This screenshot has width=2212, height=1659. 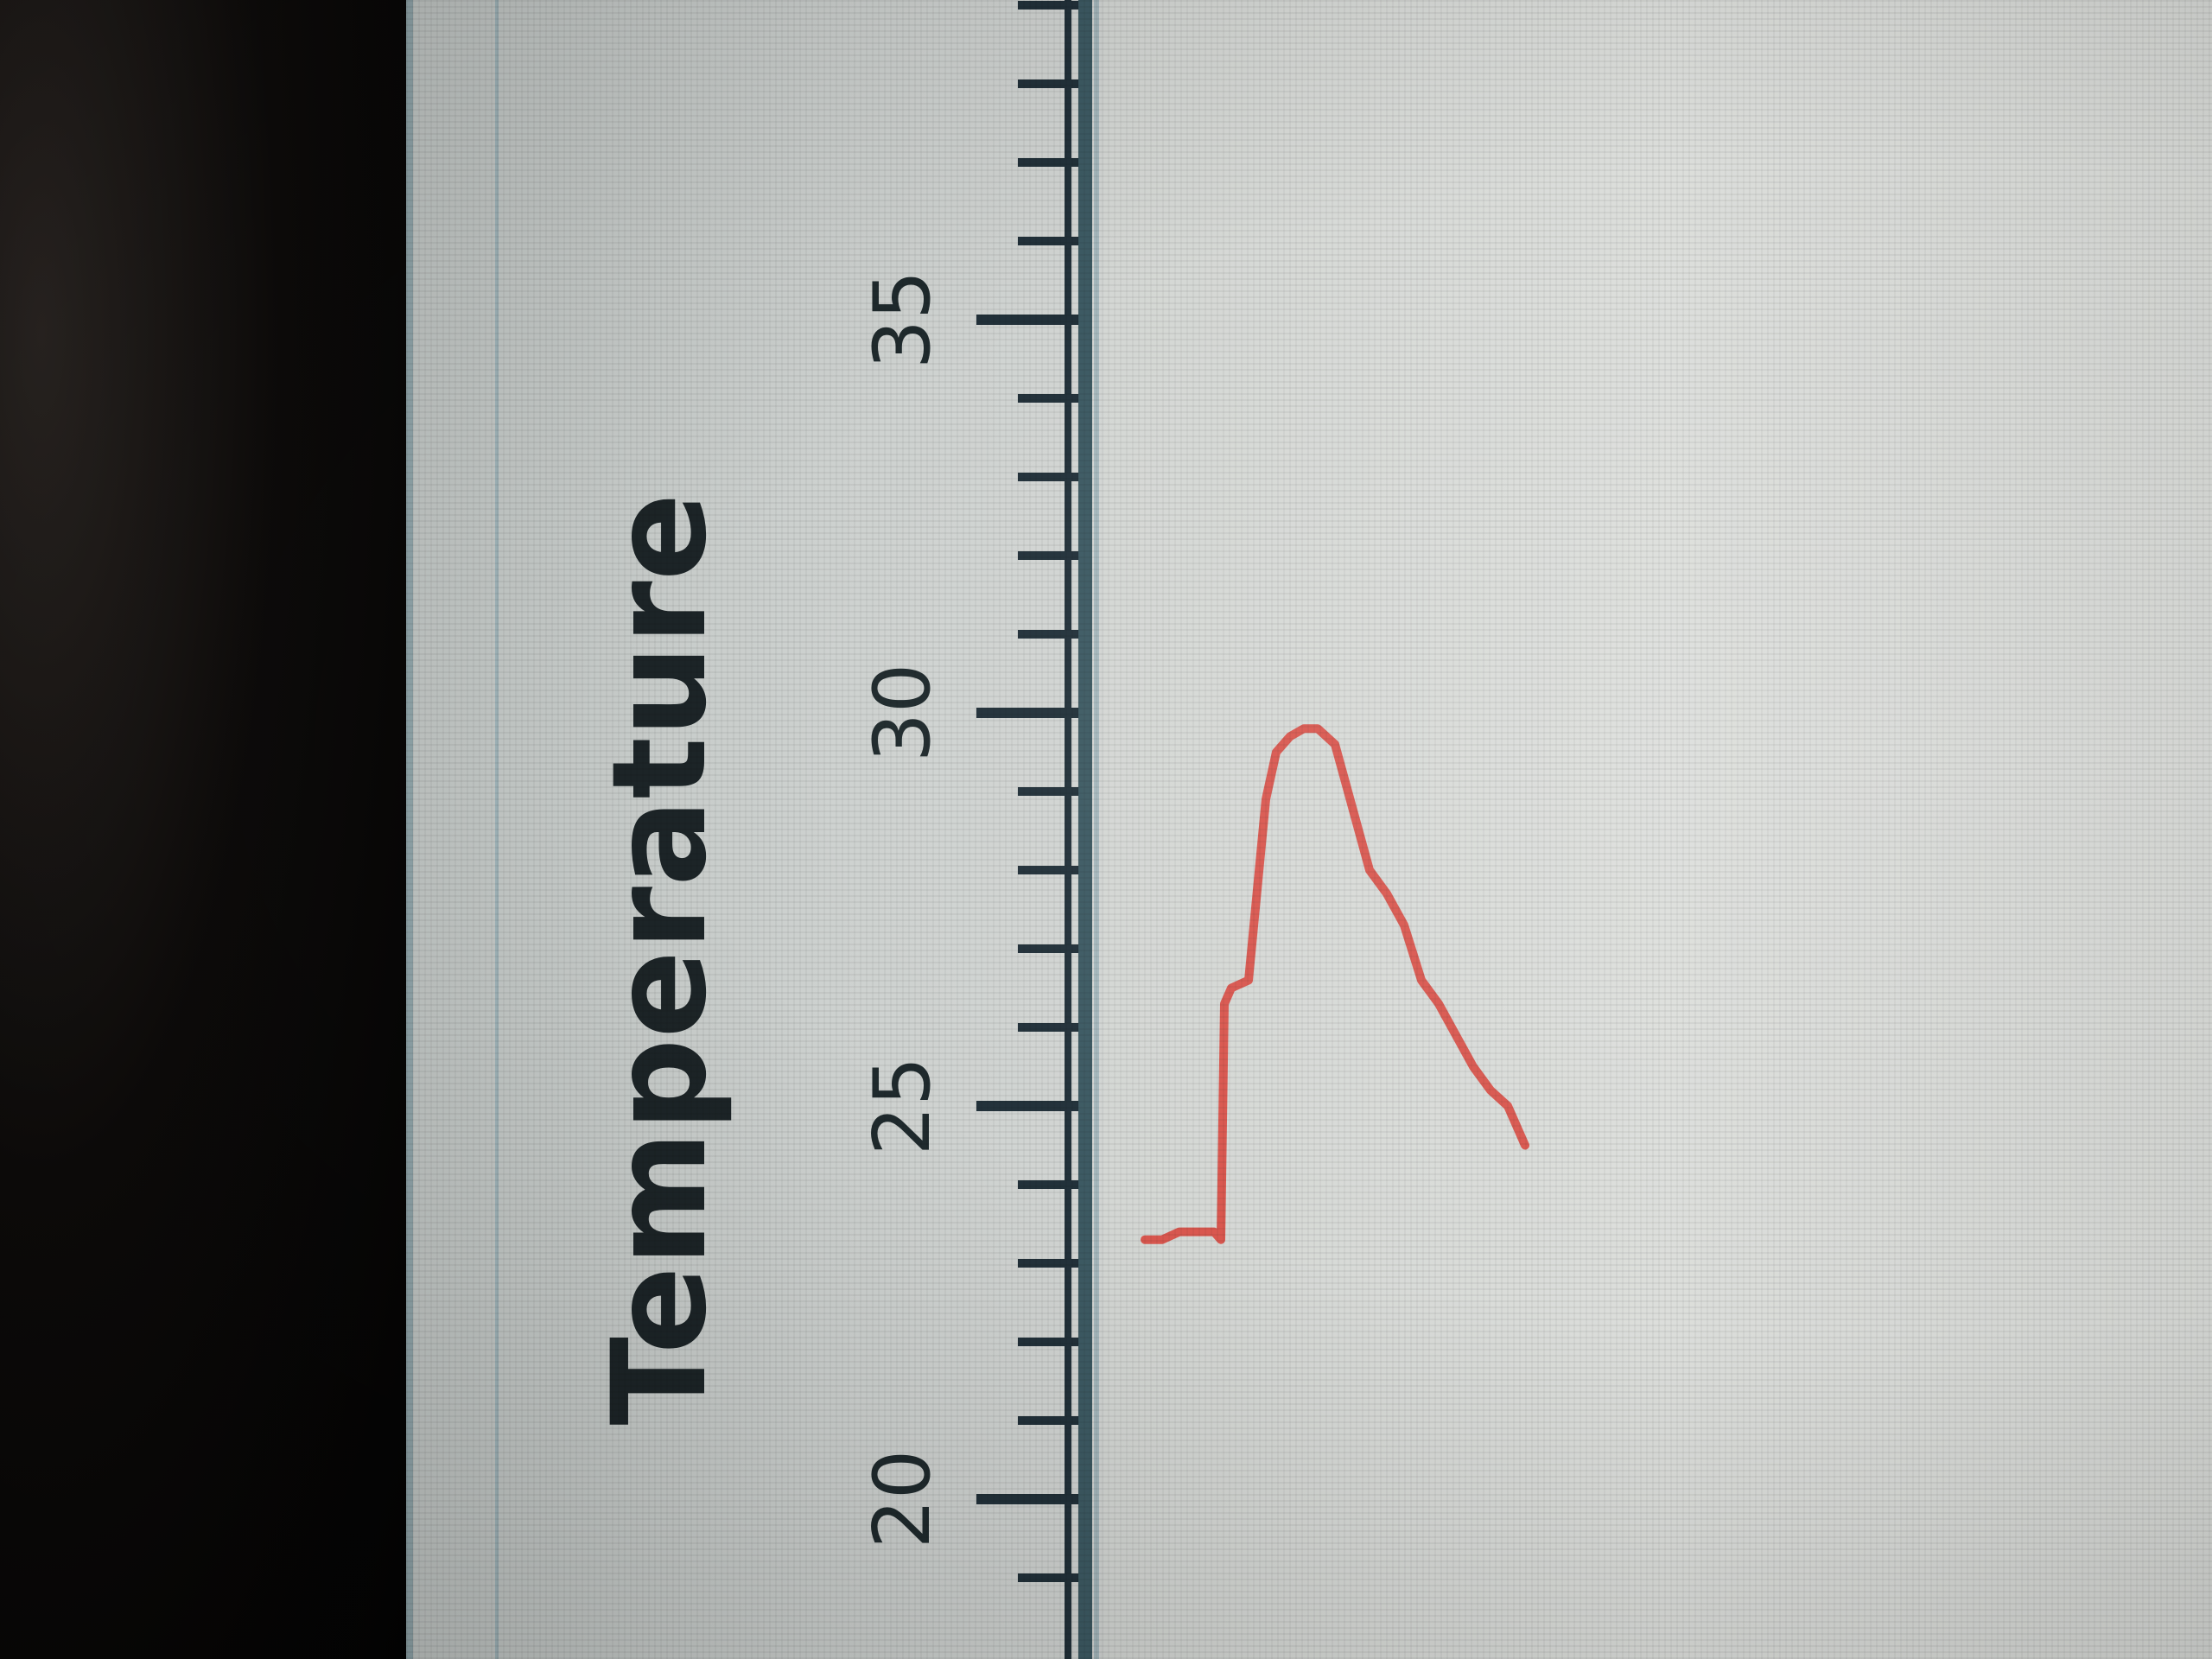 I want to click on y-tick-label-20: 20, so click(x=902, y=1499).